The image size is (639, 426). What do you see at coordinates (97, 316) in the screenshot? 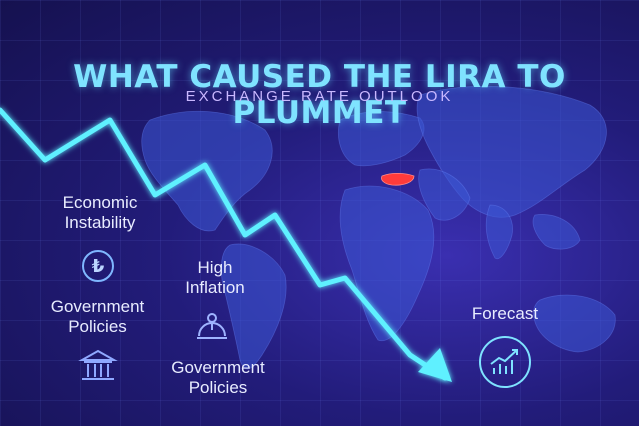
I see `government-policies-left-label: Government Policies` at bounding box center [97, 316].